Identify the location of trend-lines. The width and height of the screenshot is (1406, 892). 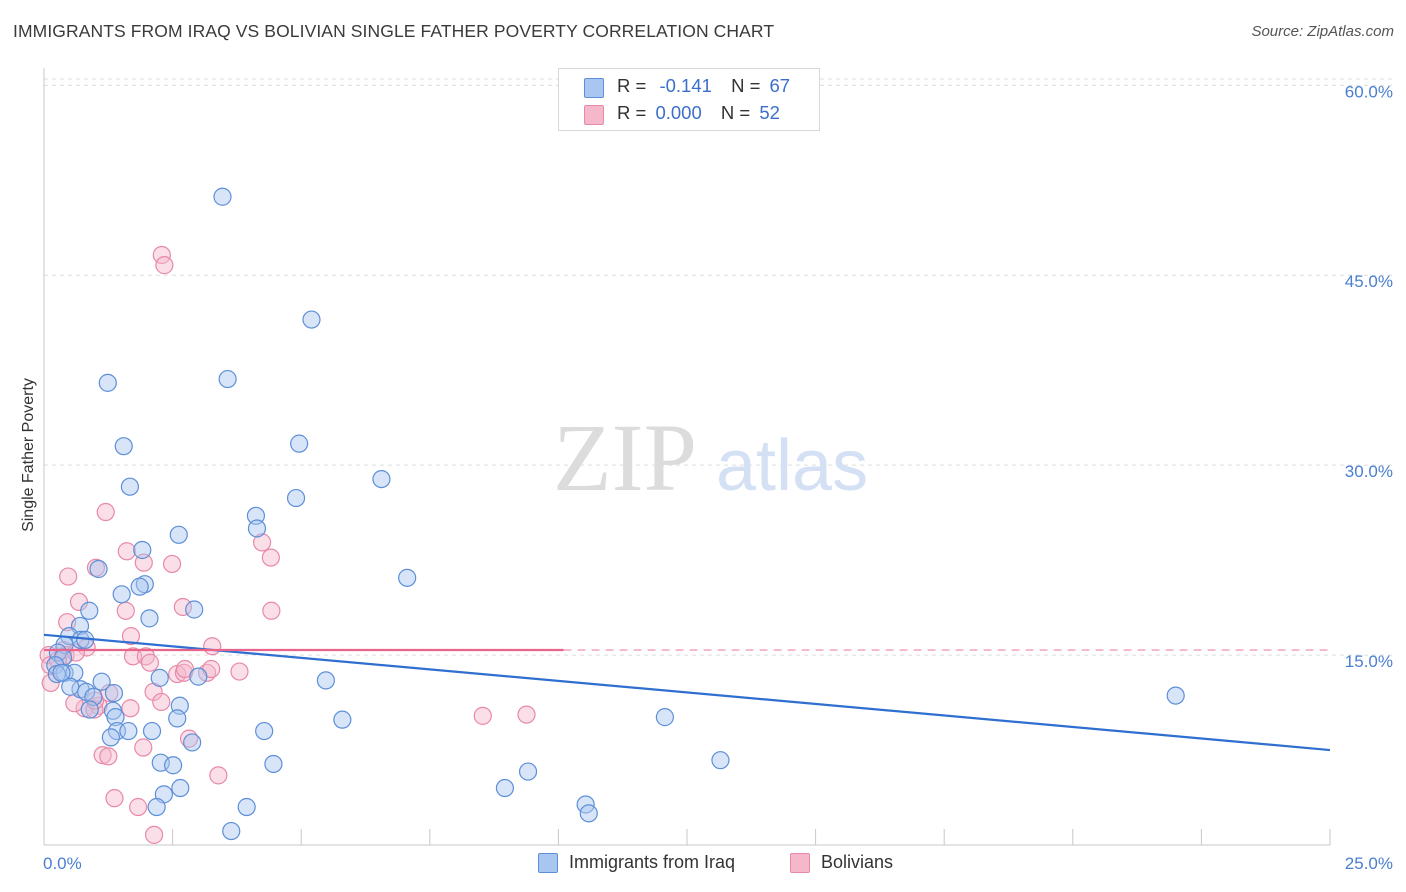
(687, 692).